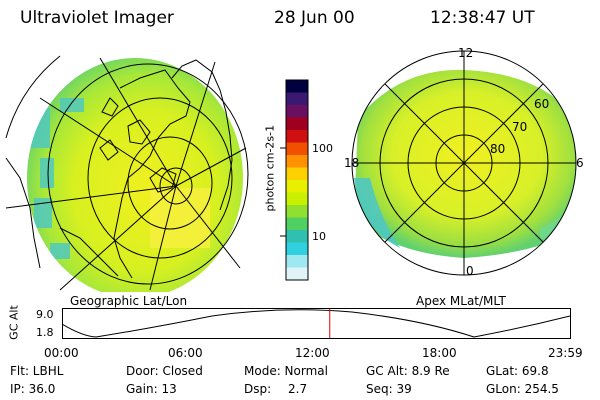  Describe the element at coordinates (97, 18) in the screenshot. I see `app-title: Ultraviolet Imager` at that location.